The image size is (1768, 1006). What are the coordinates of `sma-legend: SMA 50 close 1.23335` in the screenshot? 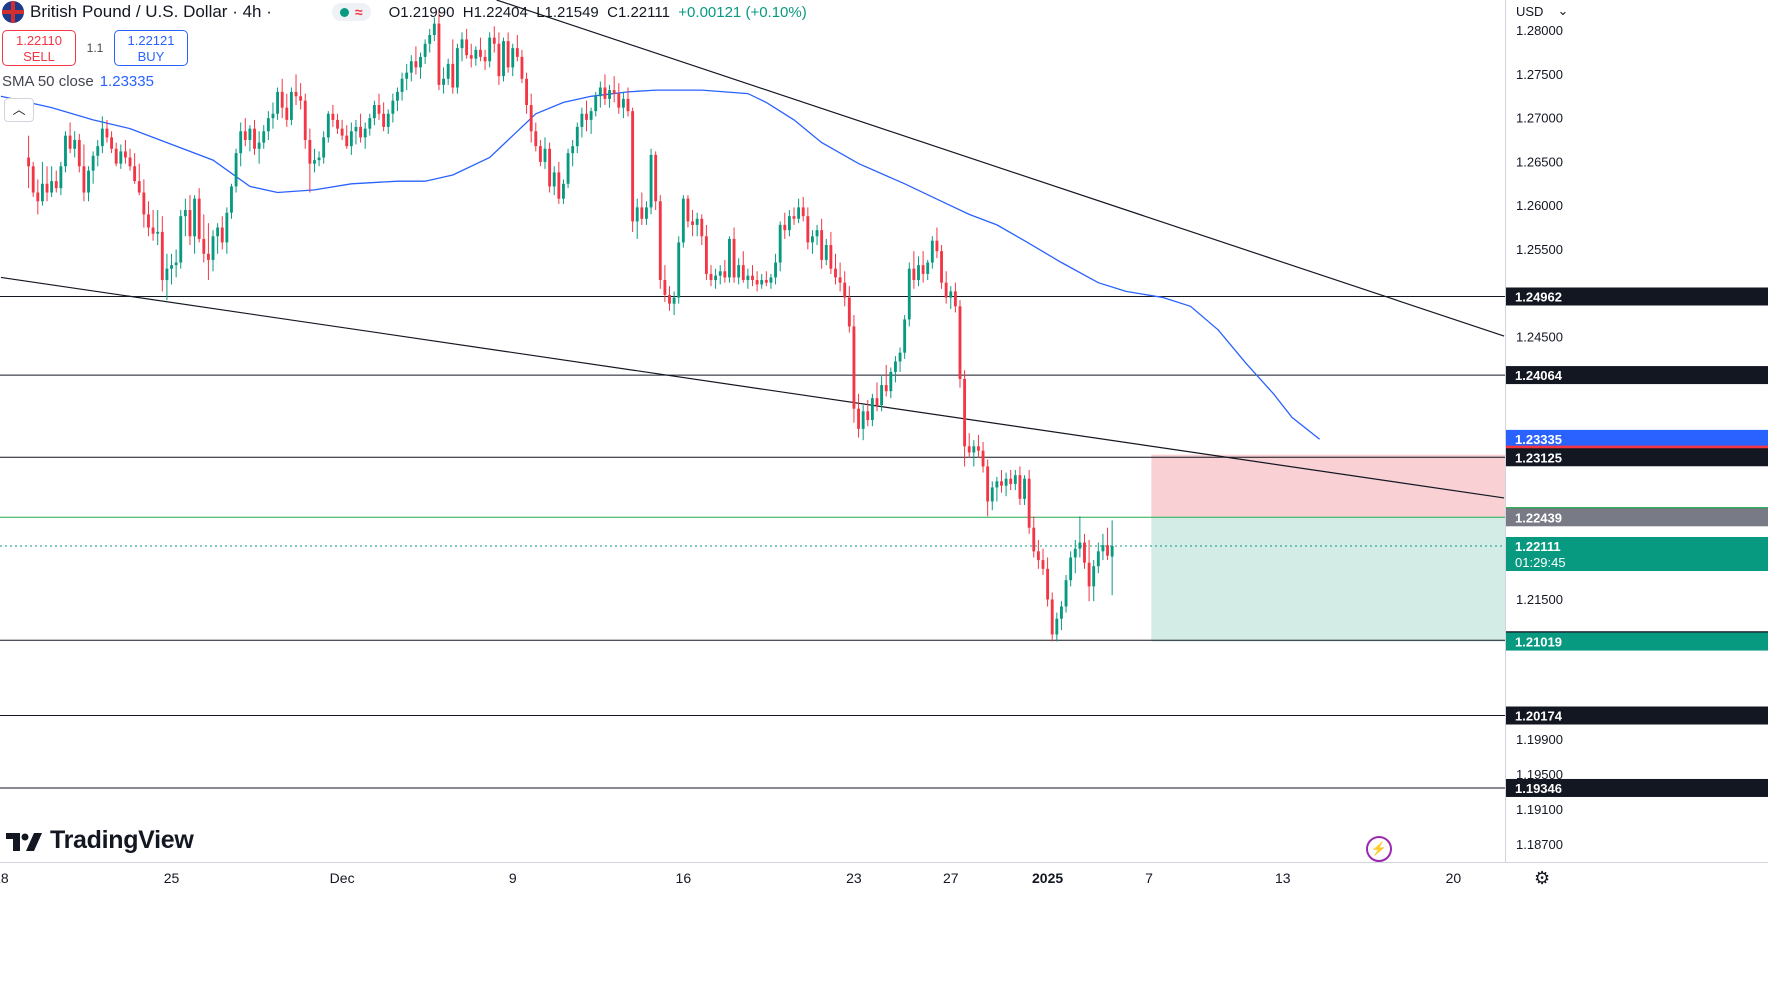 It's located at (78, 81).